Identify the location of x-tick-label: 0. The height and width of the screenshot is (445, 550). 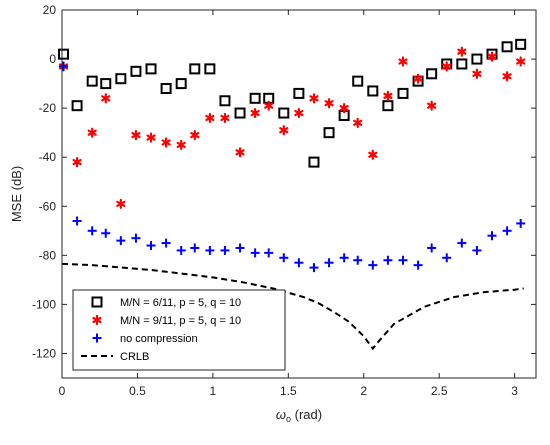
(62, 391).